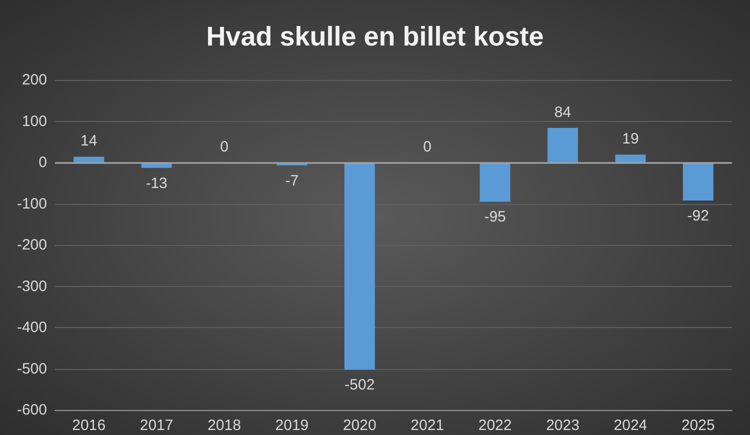 The image size is (750, 435). I want to click on y-tick-label: -100, so click(31, 203).